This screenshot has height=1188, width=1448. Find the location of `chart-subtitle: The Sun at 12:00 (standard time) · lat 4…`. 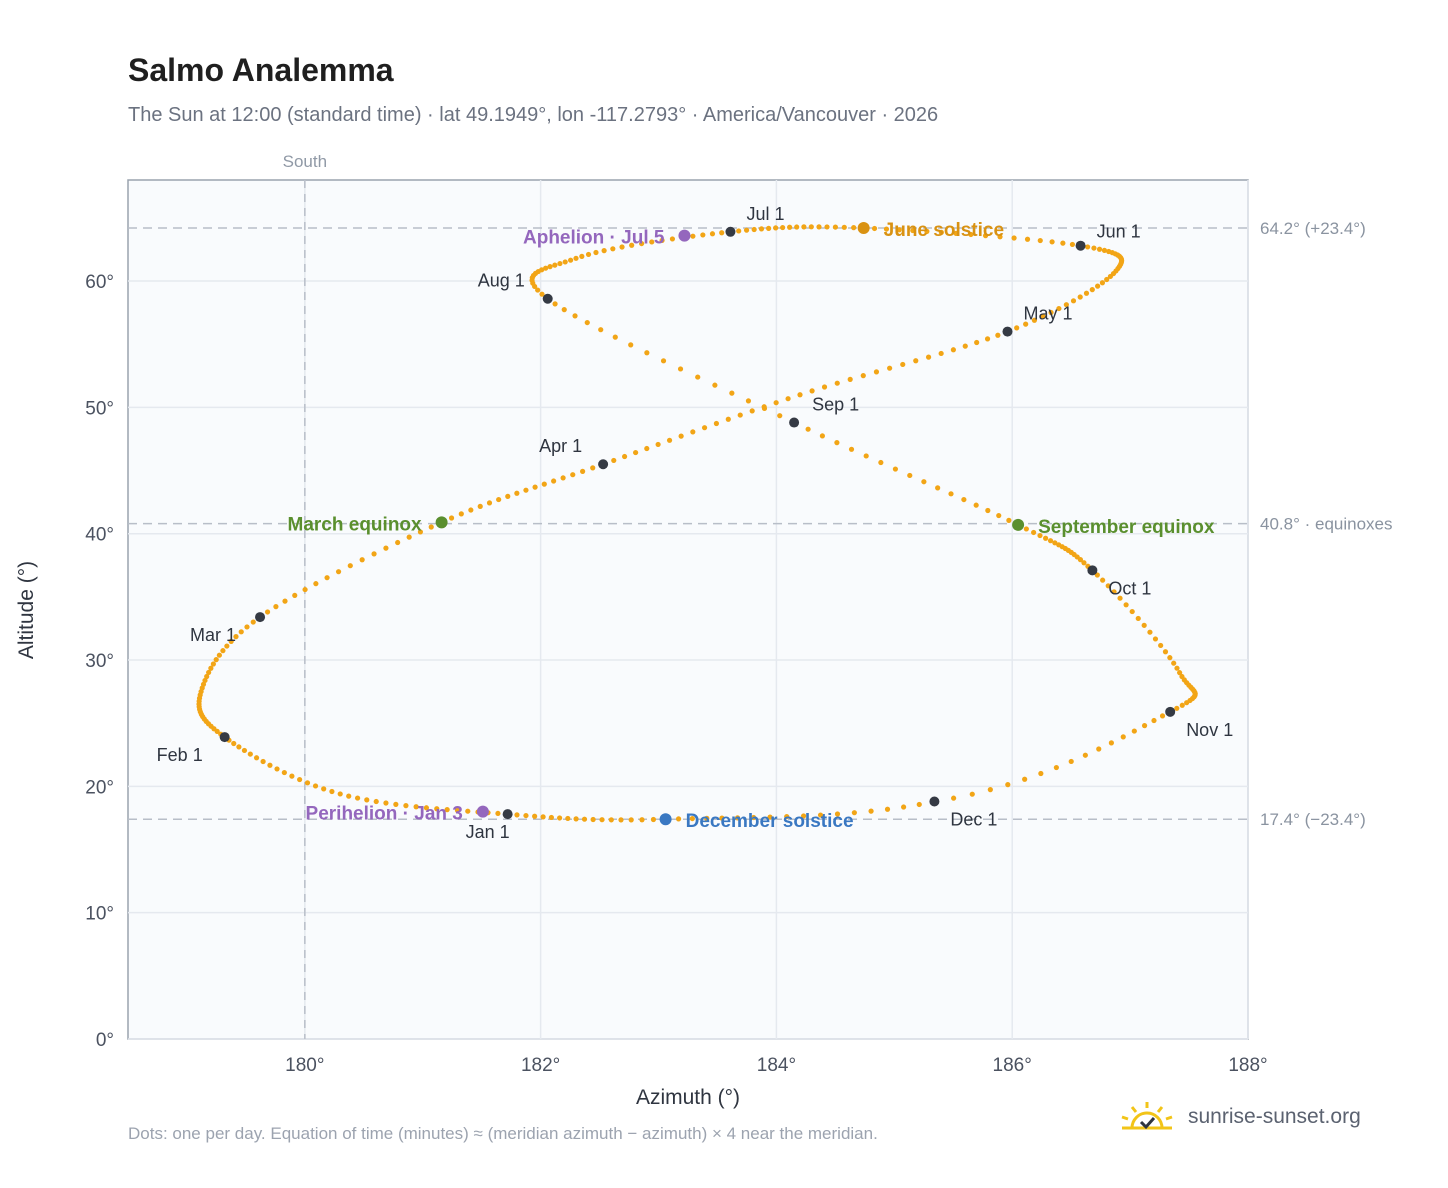

chart-subtitle: The Sun at 12:00 (standard time) · lat 4… is located at coordinates (533, 115).